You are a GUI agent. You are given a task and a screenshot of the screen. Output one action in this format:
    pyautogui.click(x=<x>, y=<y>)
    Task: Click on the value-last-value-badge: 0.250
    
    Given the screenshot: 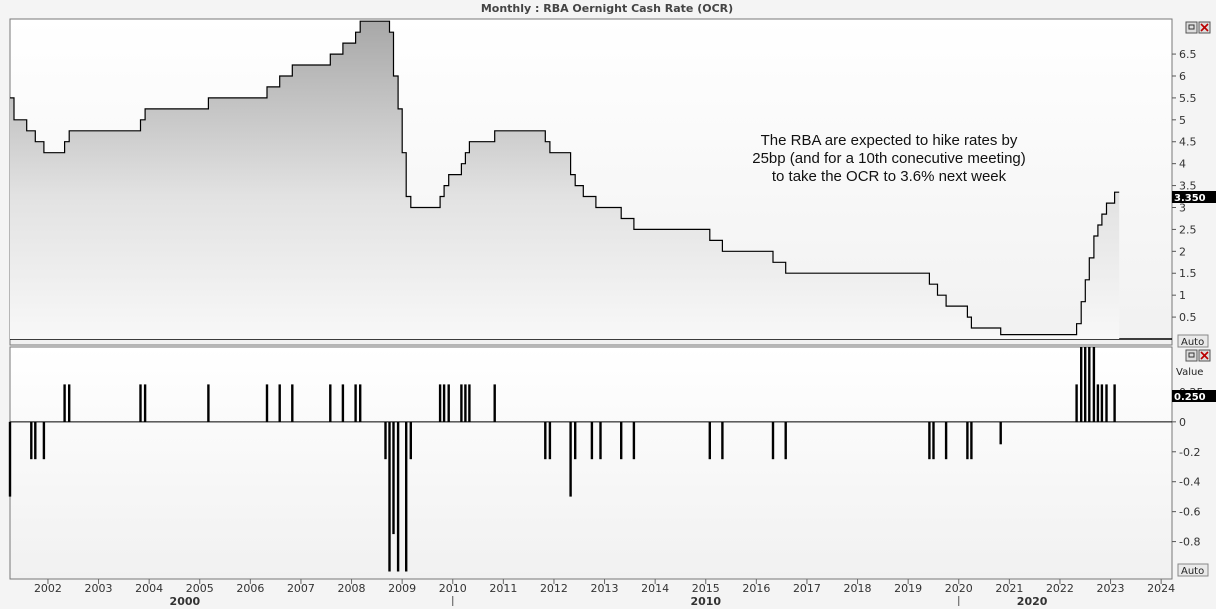 What is the action you would take?
    pyautogui.click(x=1194, y=396)
    